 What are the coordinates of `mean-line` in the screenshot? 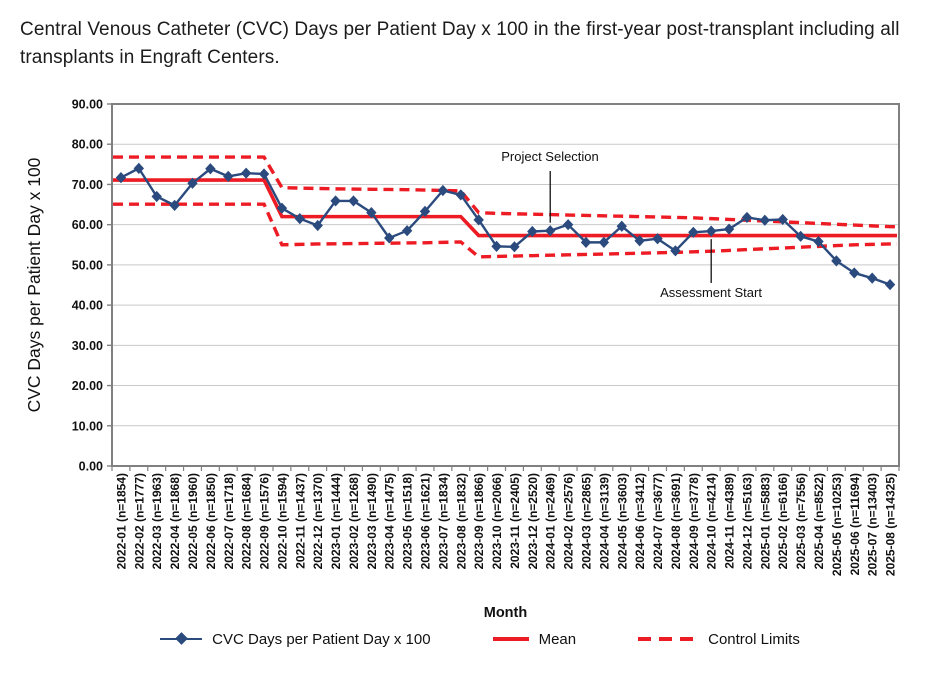 It's located at (505, 208).